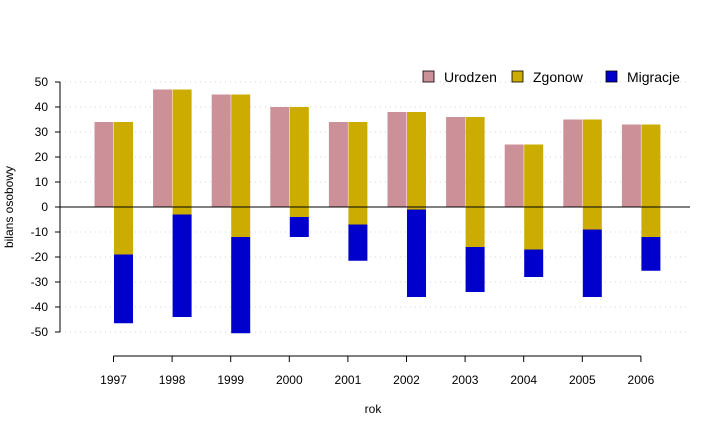  What do you see at coordinates (40, 332) in the screenshot?
I see `y-tick-label: -50` at bounding box center [40, 332].